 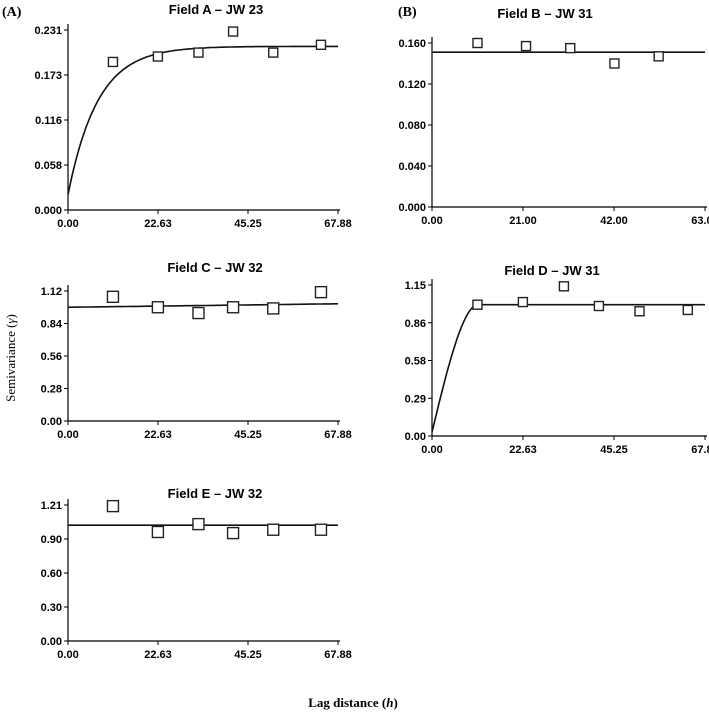 I want to click on y-tick-label: 0.160, so click(x=412, y=44).